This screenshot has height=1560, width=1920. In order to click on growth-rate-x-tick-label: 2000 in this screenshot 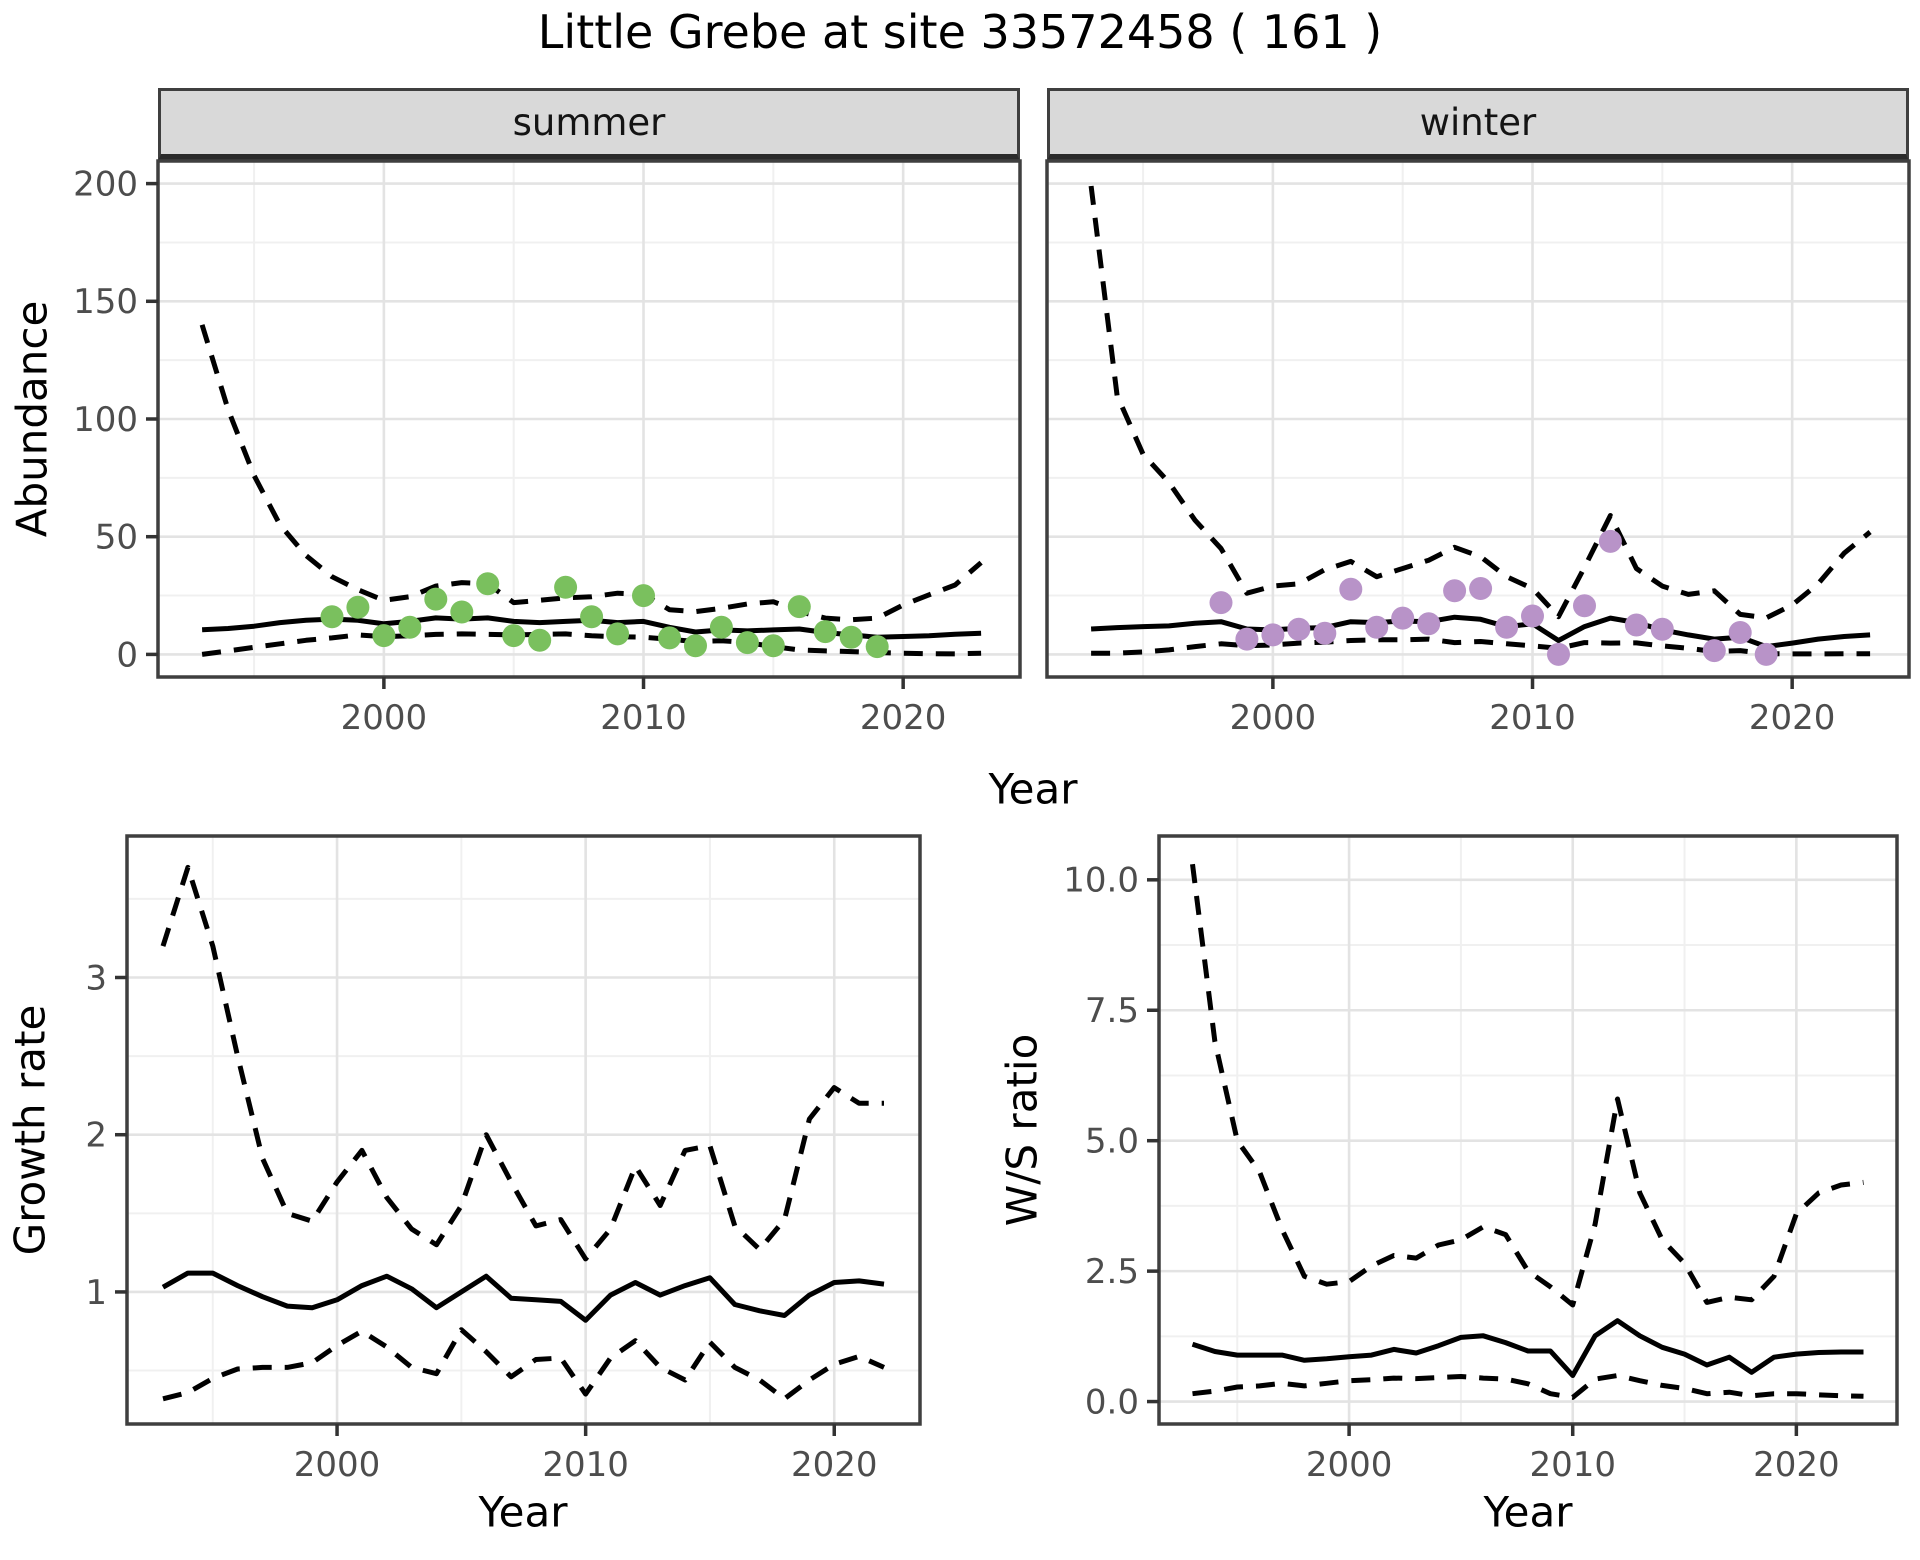, I will do `click(337, 1465)`.